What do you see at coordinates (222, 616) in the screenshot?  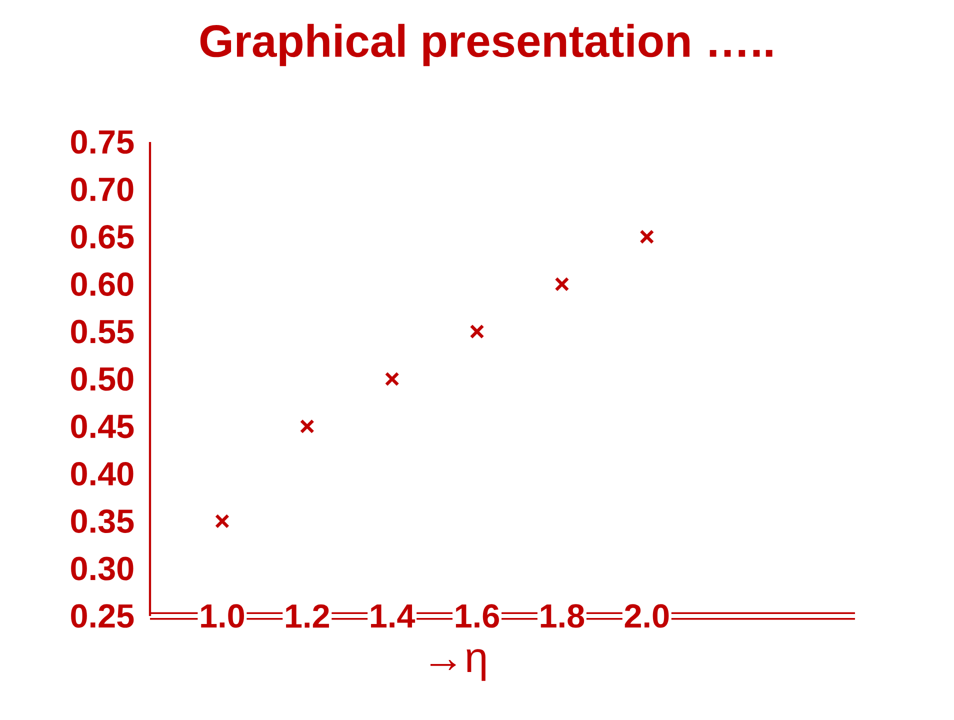 I see `x-tick-label: 1.0` at bounding box center [222, 616].